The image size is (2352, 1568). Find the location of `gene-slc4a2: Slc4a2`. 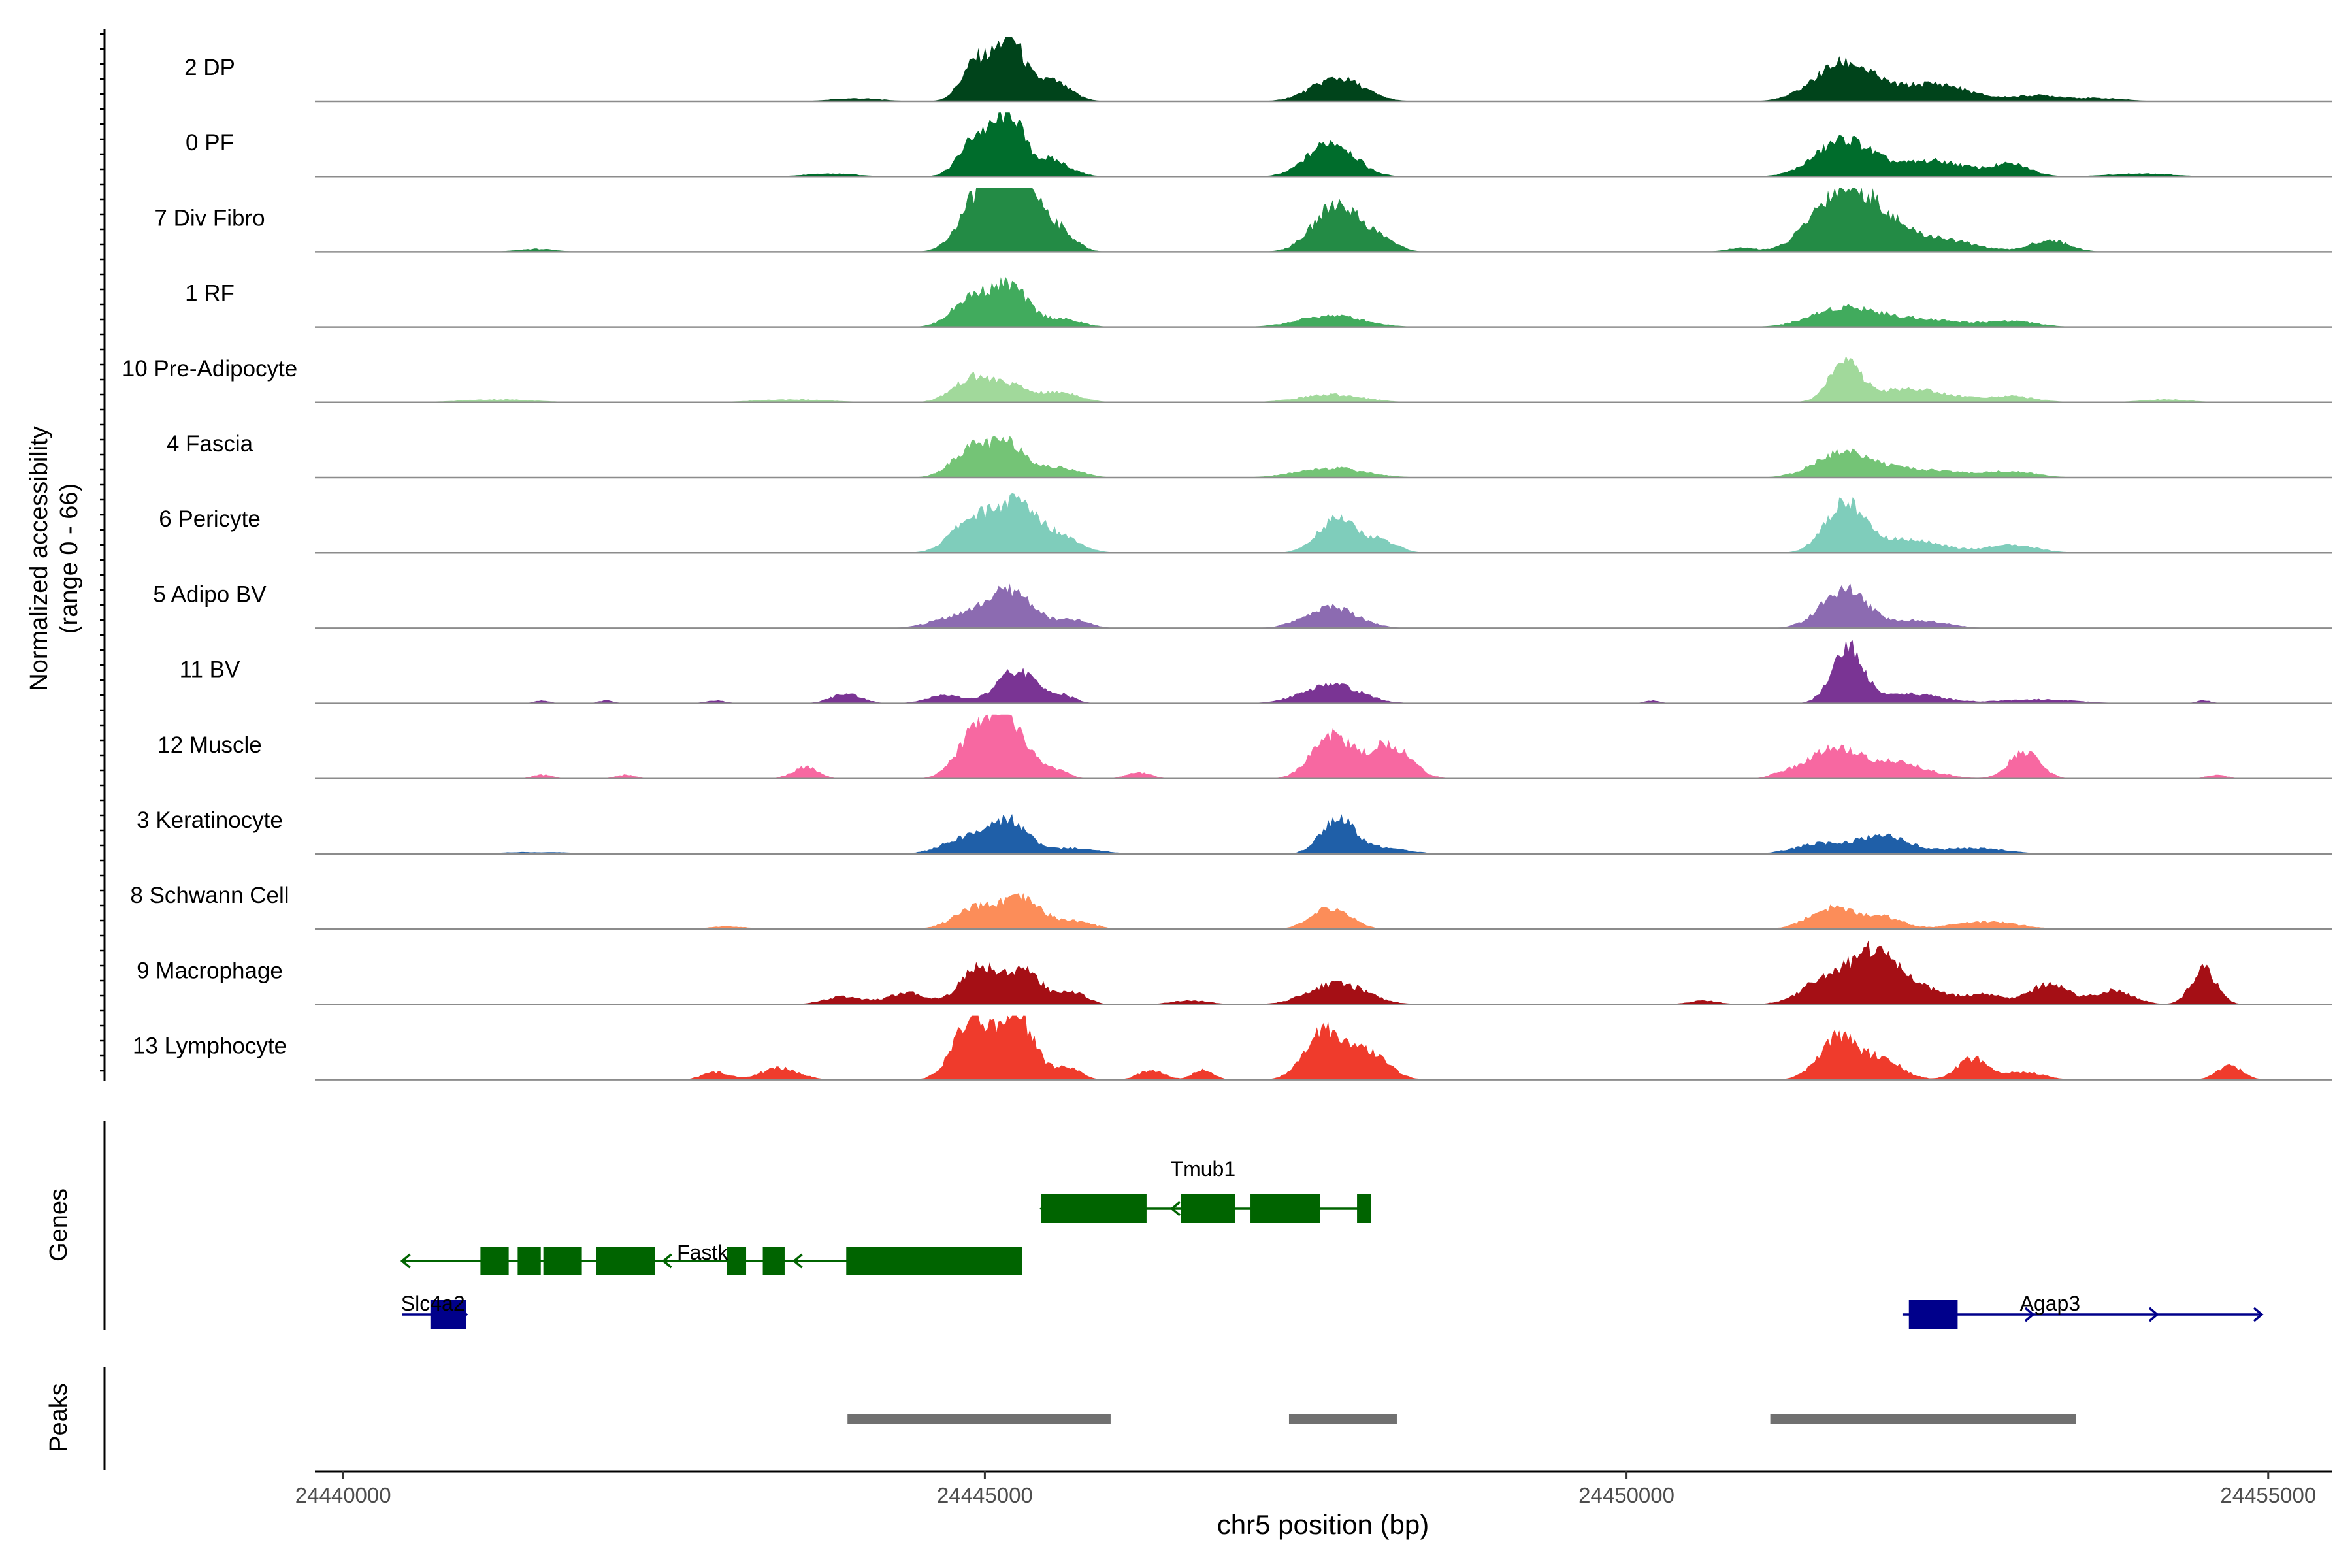

gene-slc4a2: Slc4a2 is located at coordinates (434, 1310).